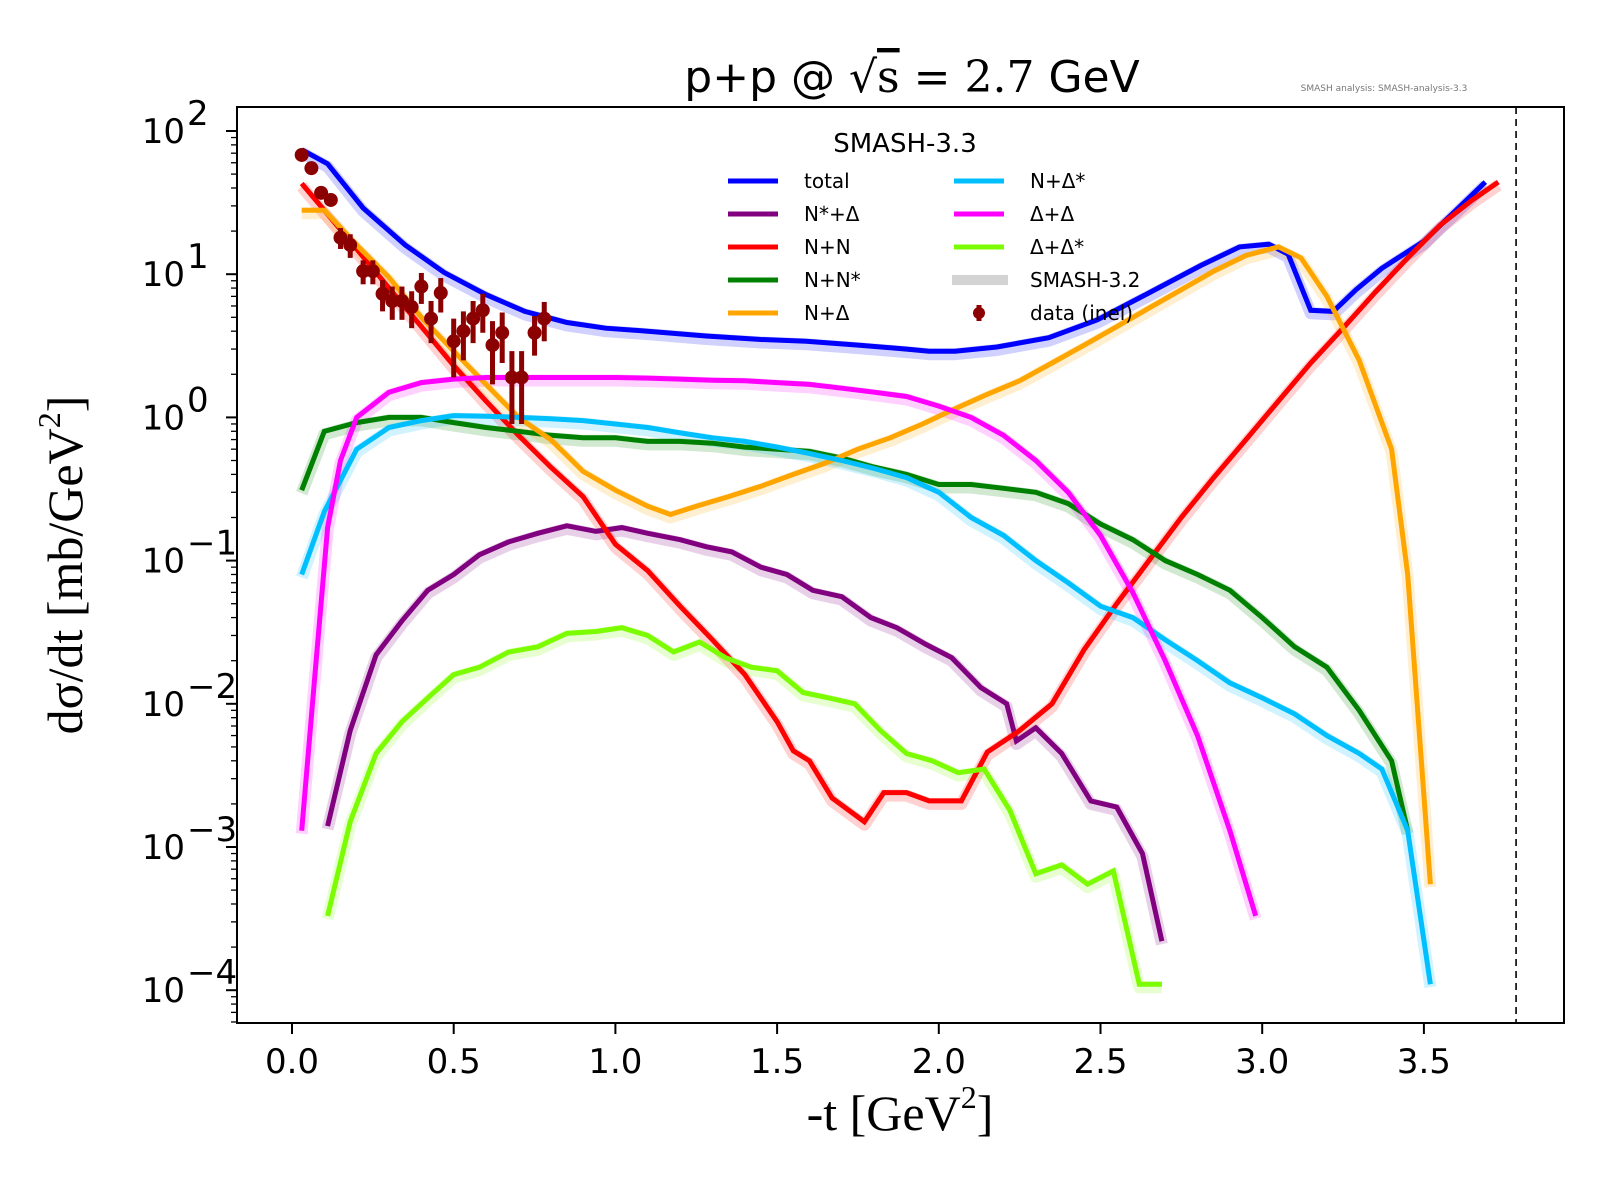 The height and width of the screenshot is (1200, 1600). What do you see at coordinates (985, 1113) in the screenshot?
I see `x-axis-label-end: ]` at bounding box center [985, 1113].